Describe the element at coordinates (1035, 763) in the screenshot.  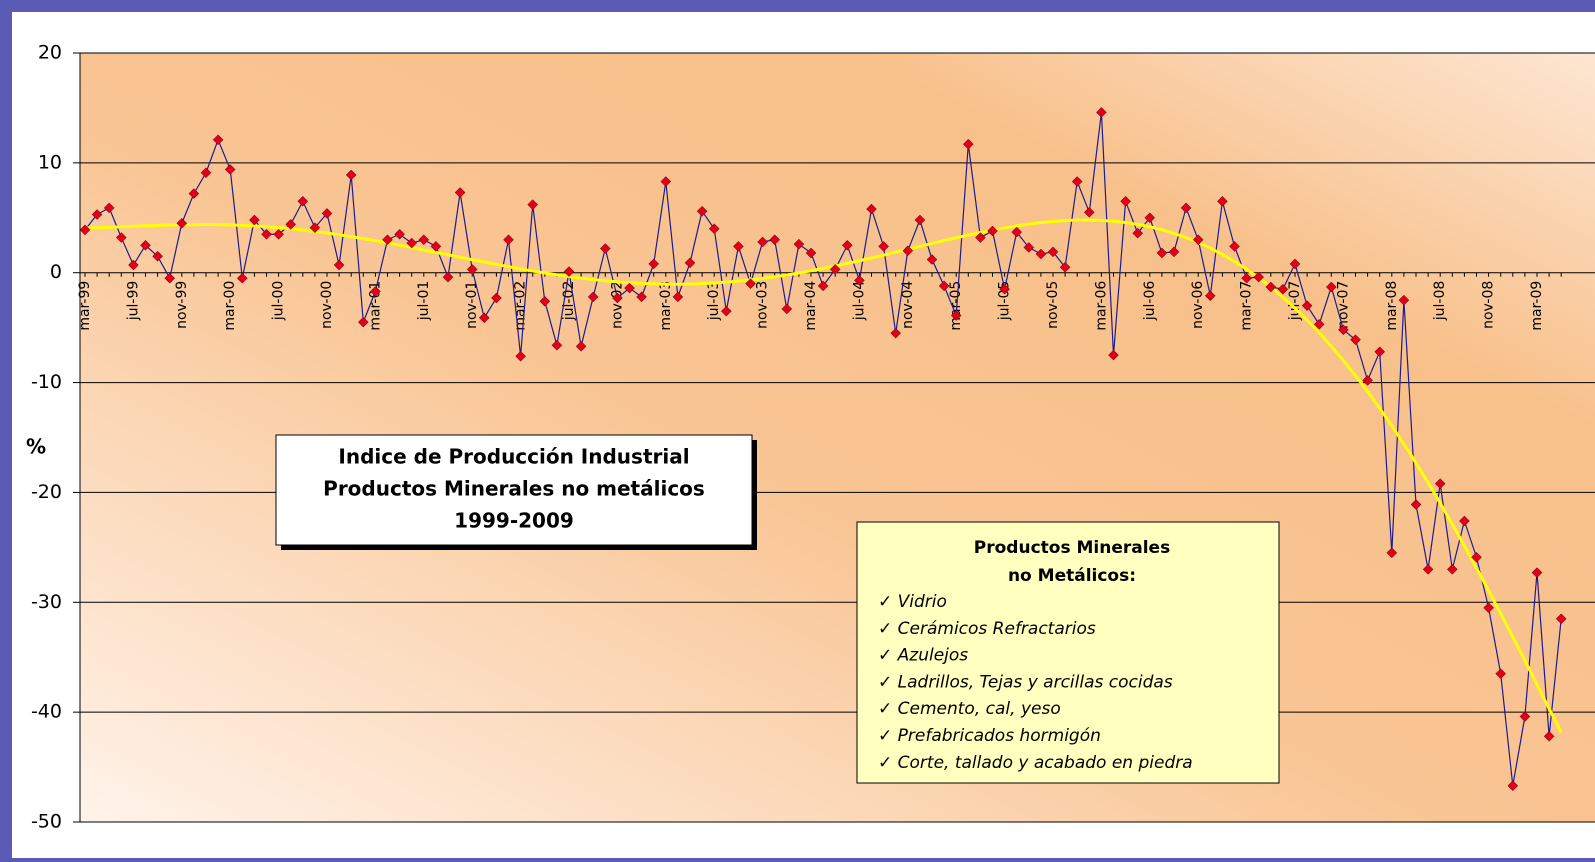
I see `notes-item: ✓ Corte, tallado y acabado en piedra` at that location.